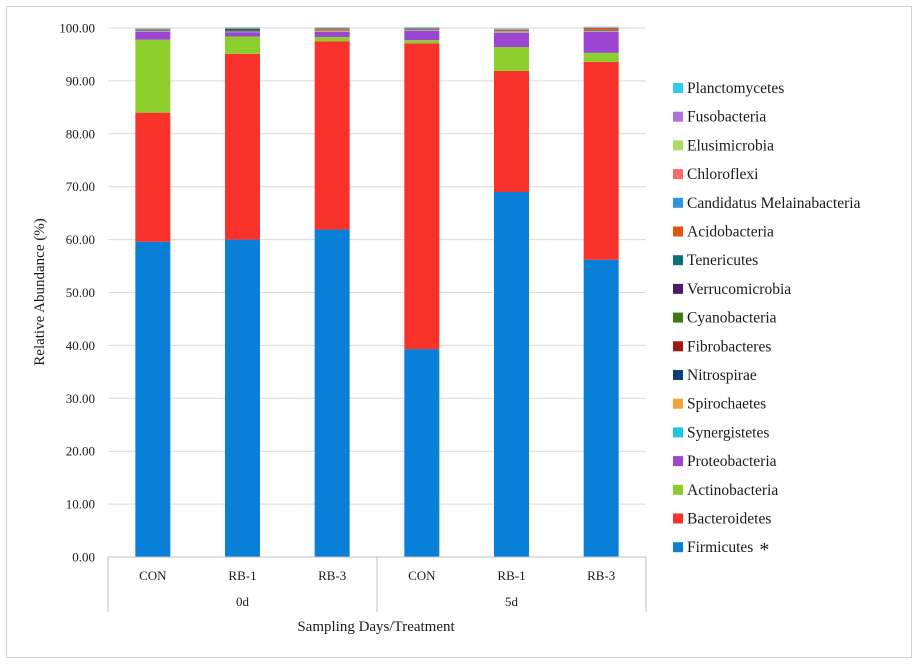 The width and height of the screenshot is (920, 666). I want to click on y-tick-label: 60.00, so click(80, 239).